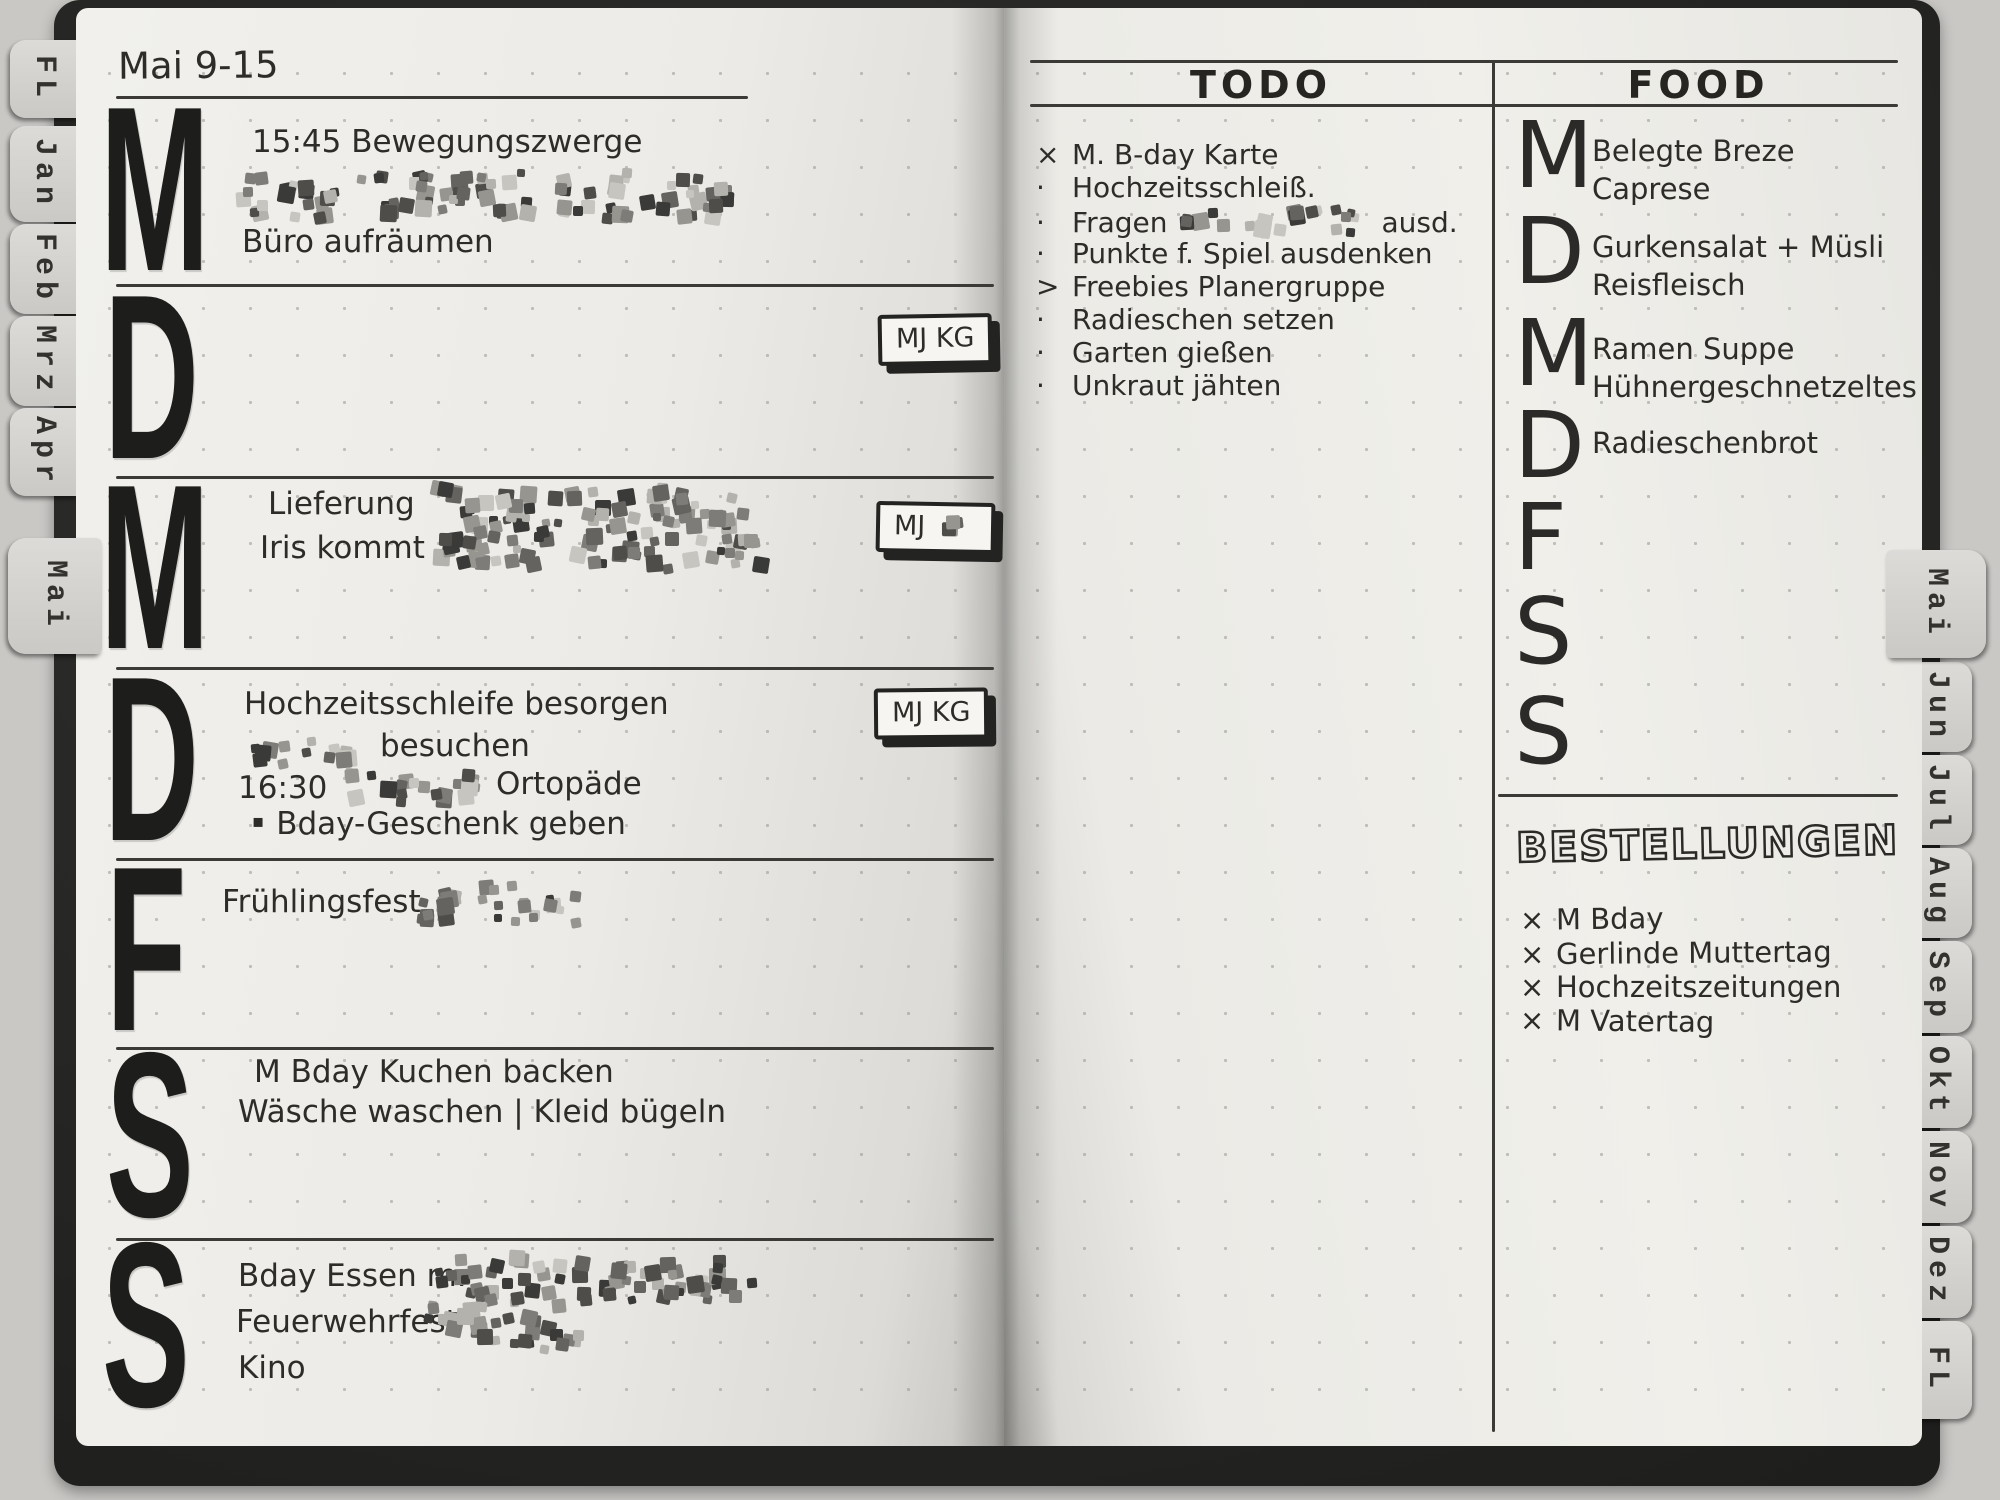 The width and height of the screenshot is (2000, 1500). Describe the element at coordinates (434, 1072) in the screenshot. I see `day-entry: M Bday Kuchen backen` at that location.